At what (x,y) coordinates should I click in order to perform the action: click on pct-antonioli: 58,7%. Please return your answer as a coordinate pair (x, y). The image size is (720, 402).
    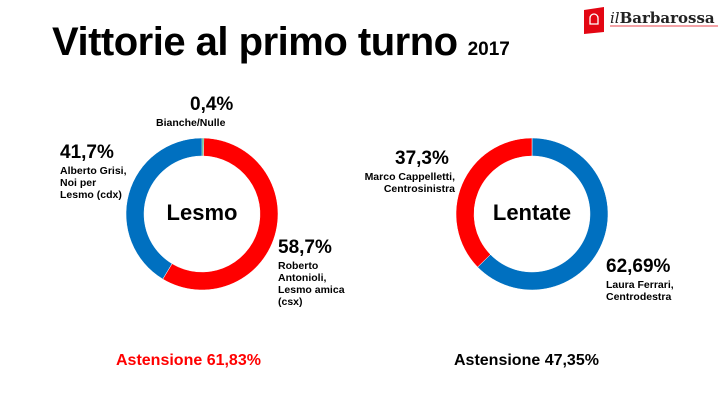
    Looking at the image, I should click on (305, 247).